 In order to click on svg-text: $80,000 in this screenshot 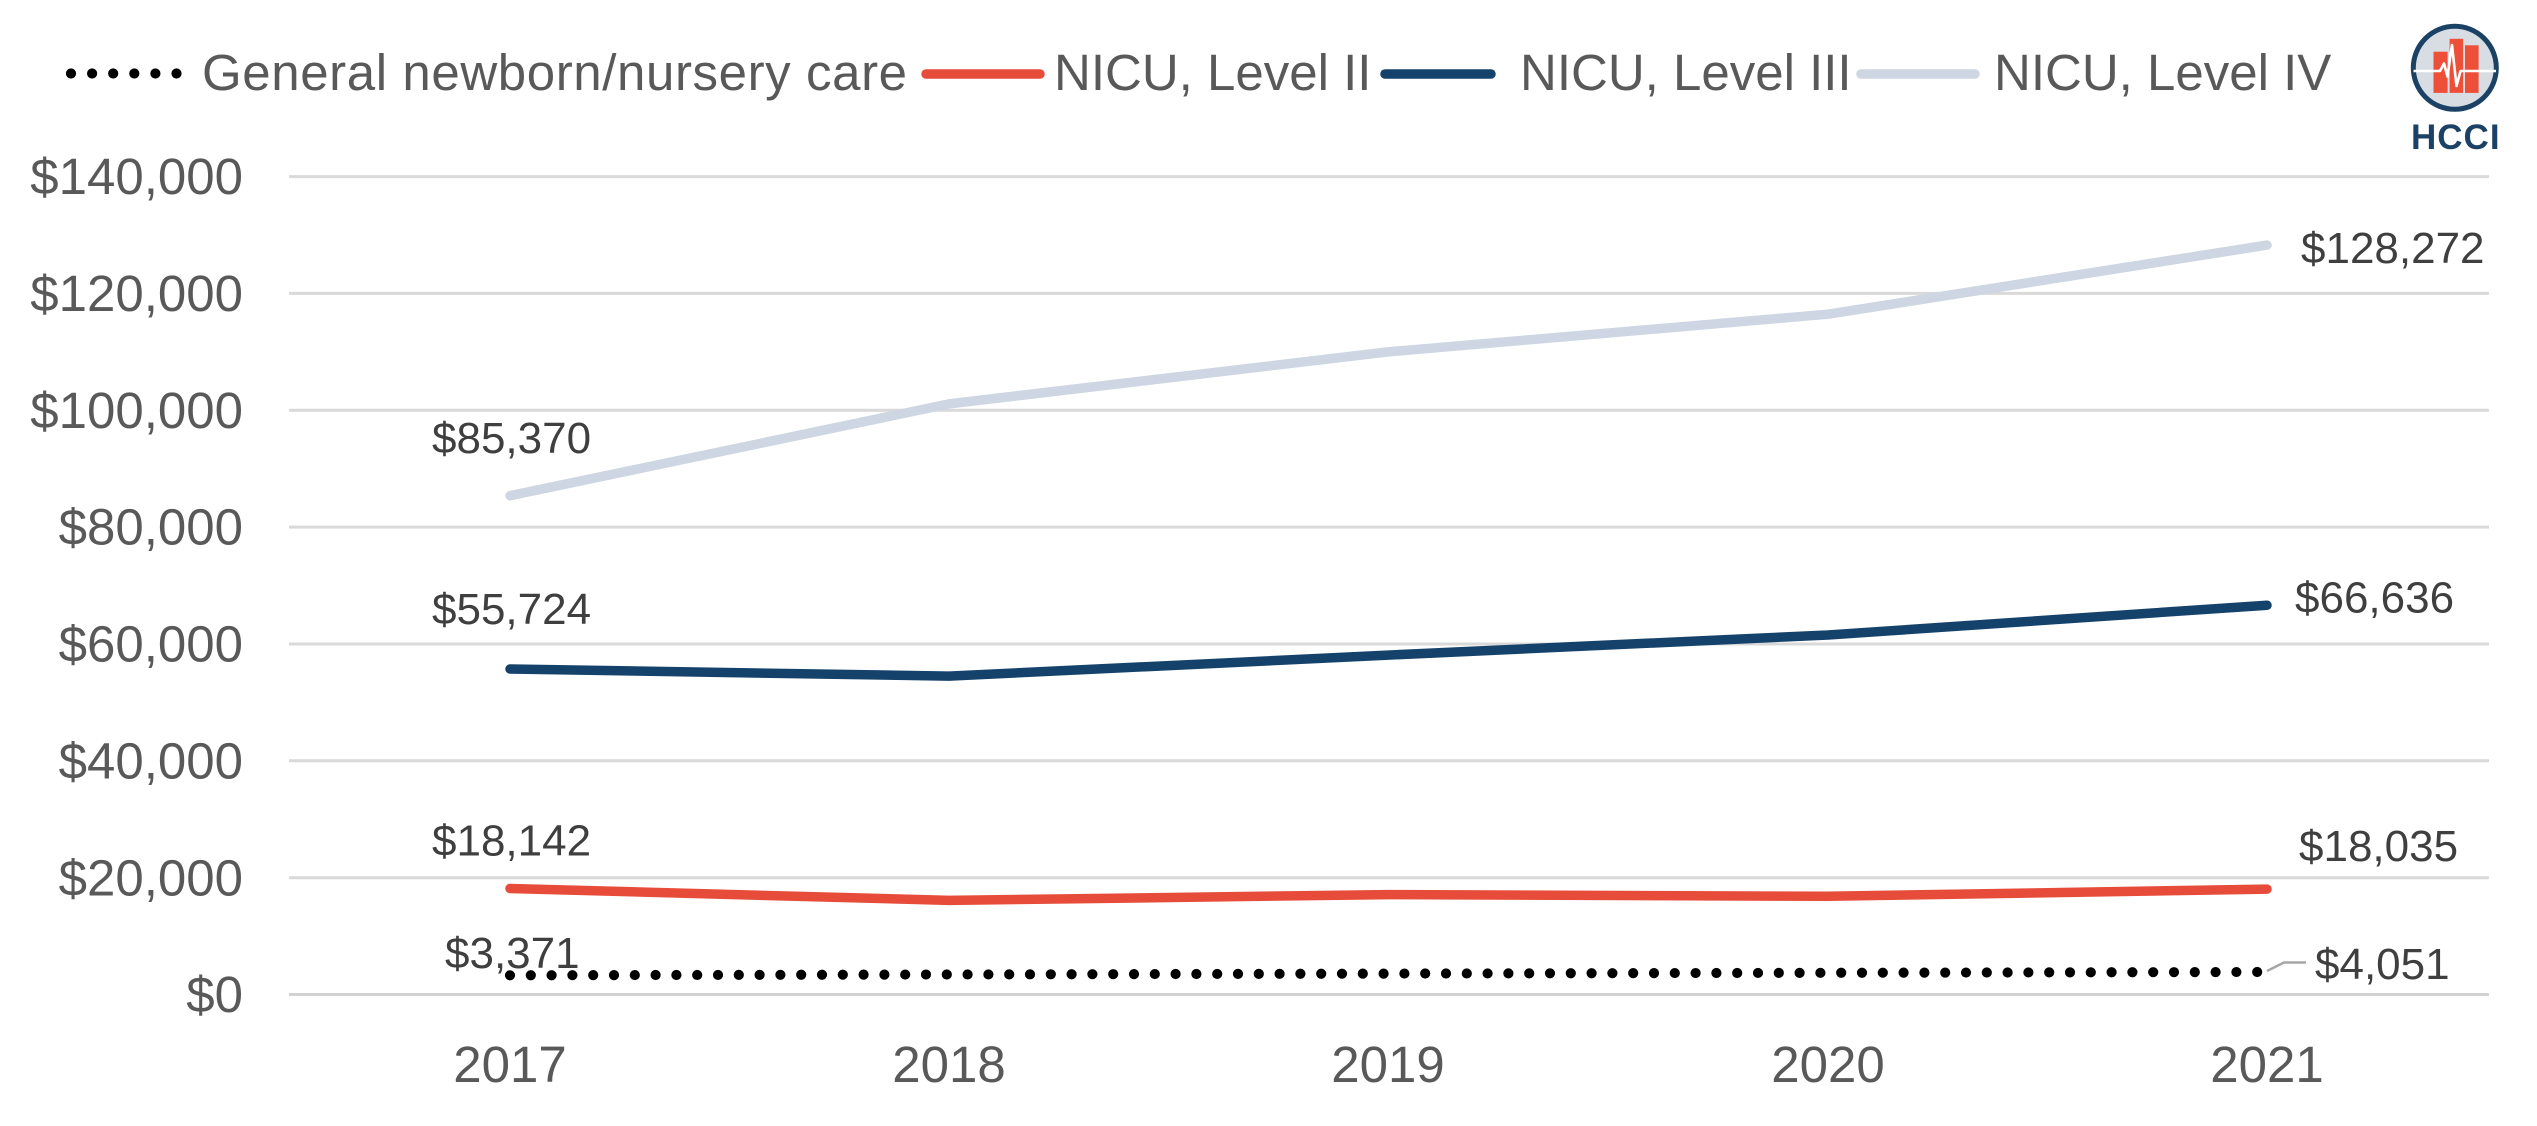, I will do `click(151, 527)`.